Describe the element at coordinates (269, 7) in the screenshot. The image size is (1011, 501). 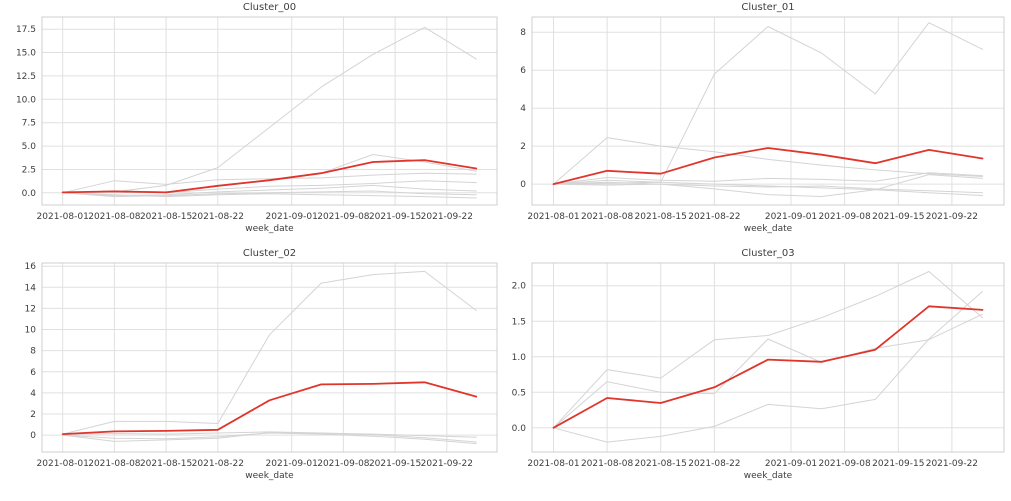
I see `subplot-title-cluster-00: Cluster_00` at that location.